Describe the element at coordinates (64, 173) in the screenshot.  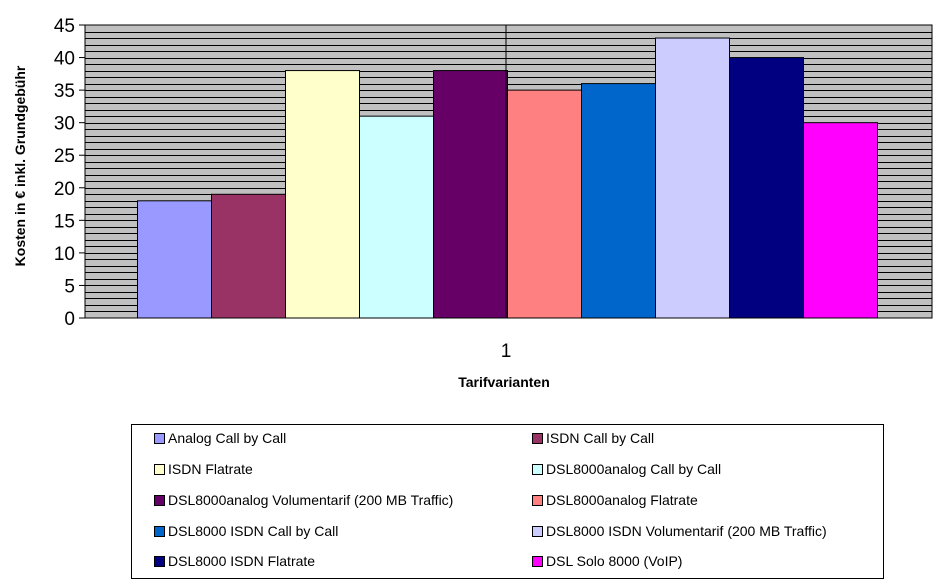
I see `y-tick-labels: 0 5 10 15 20 25 30 35 40 45` at that location.